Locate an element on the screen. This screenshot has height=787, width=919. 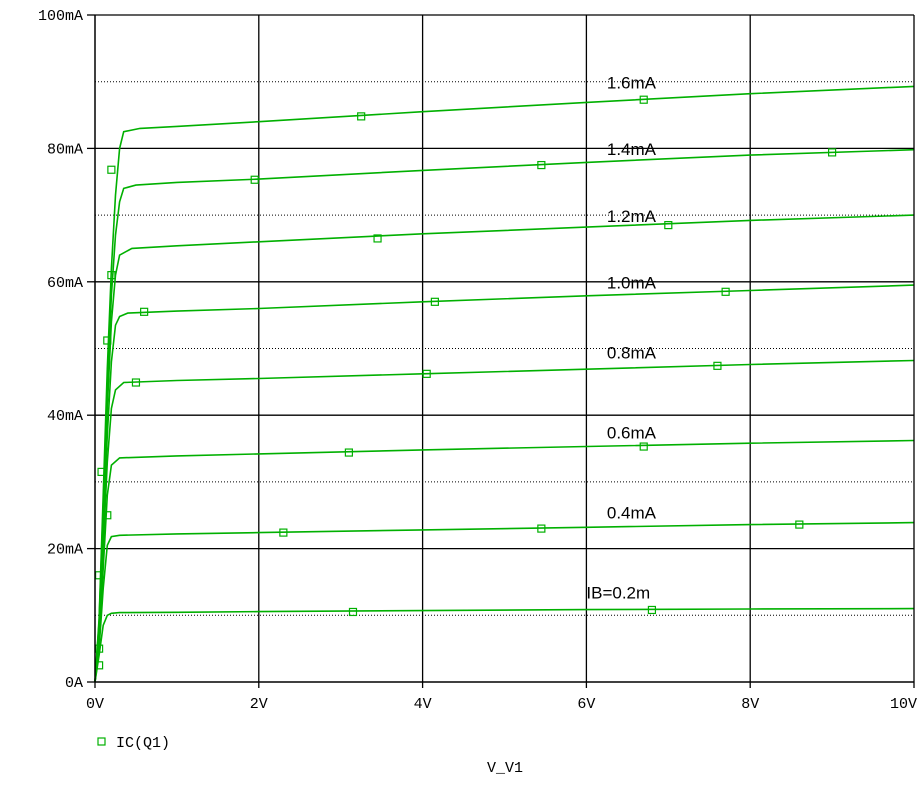
x-tick-label-4: 8V is located at coordinates (750, 704).